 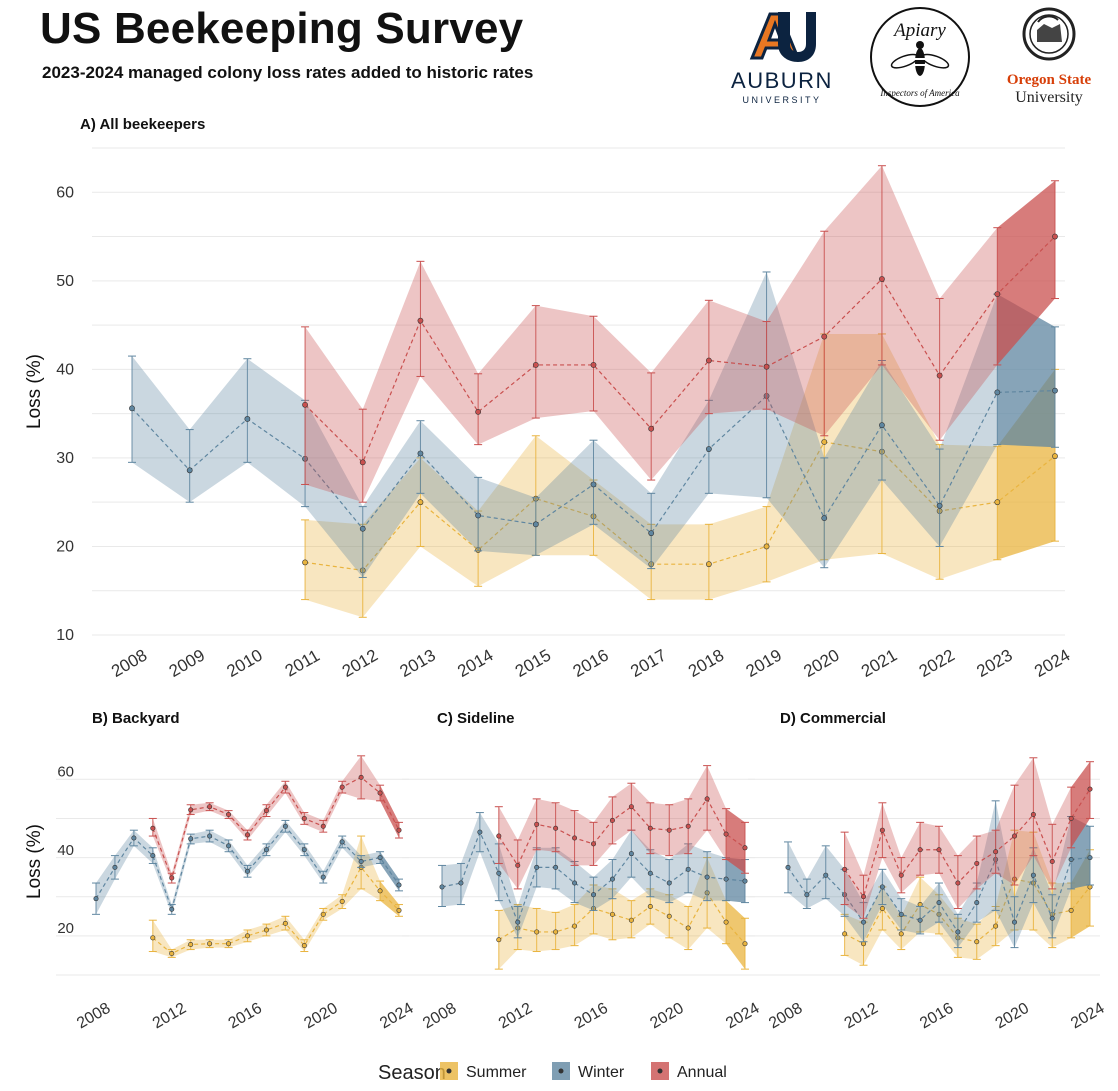 What do you see at coordinates (764, 663) in the screenshot?
I see `x-tick-label: 2019` at bounding box center [764, 663].